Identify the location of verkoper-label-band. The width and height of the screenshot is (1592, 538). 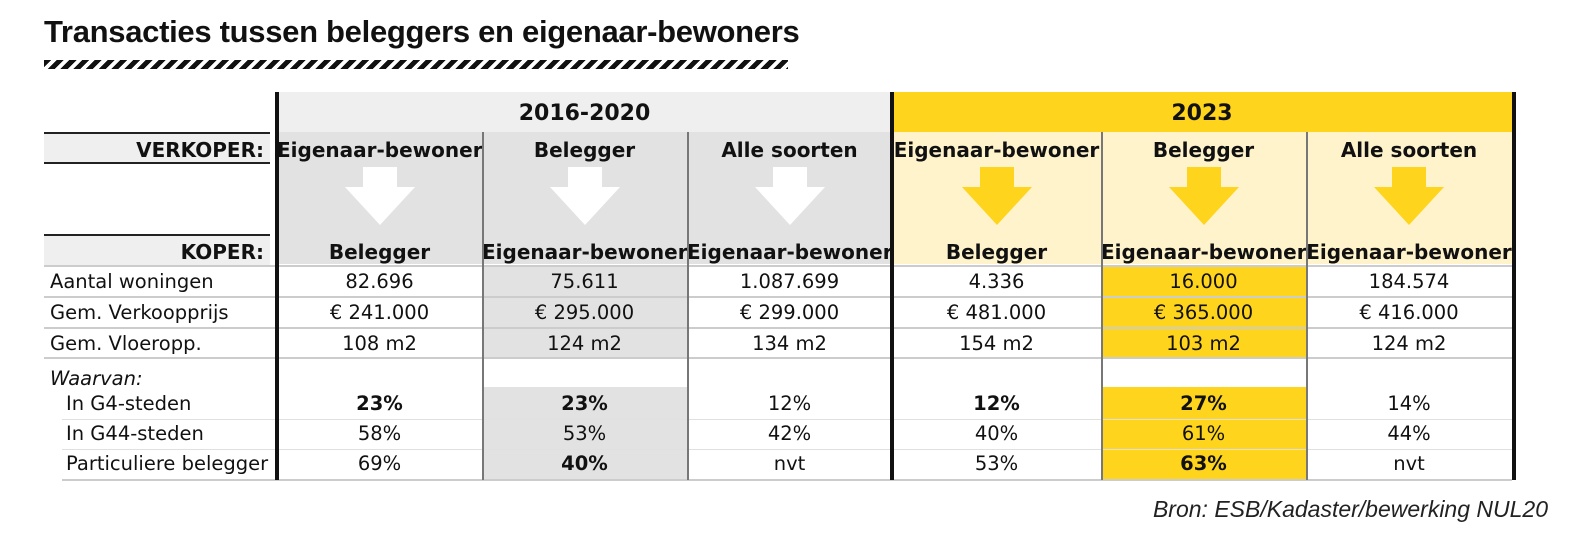
(157, 148).